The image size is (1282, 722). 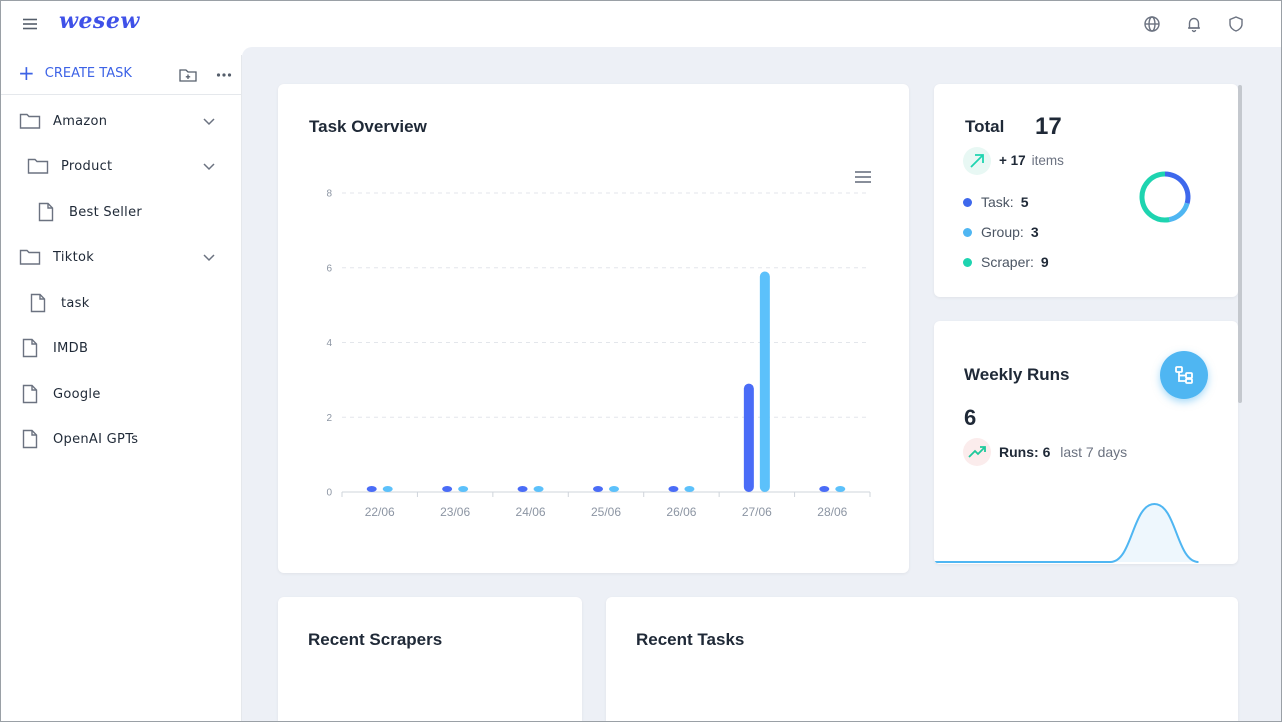 What do you see at coordinates (77, 394) in the screenshot?
I see `tree-item-label: Google` at bounding box center [77, 394].